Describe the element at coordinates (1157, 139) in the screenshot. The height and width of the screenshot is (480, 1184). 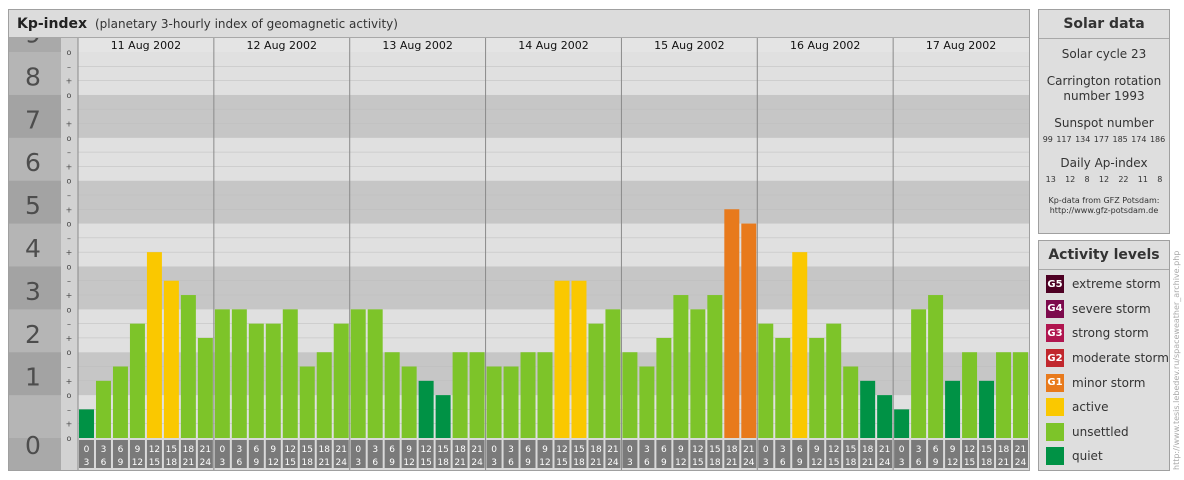
I see `sunspot-value: 186` at that location.